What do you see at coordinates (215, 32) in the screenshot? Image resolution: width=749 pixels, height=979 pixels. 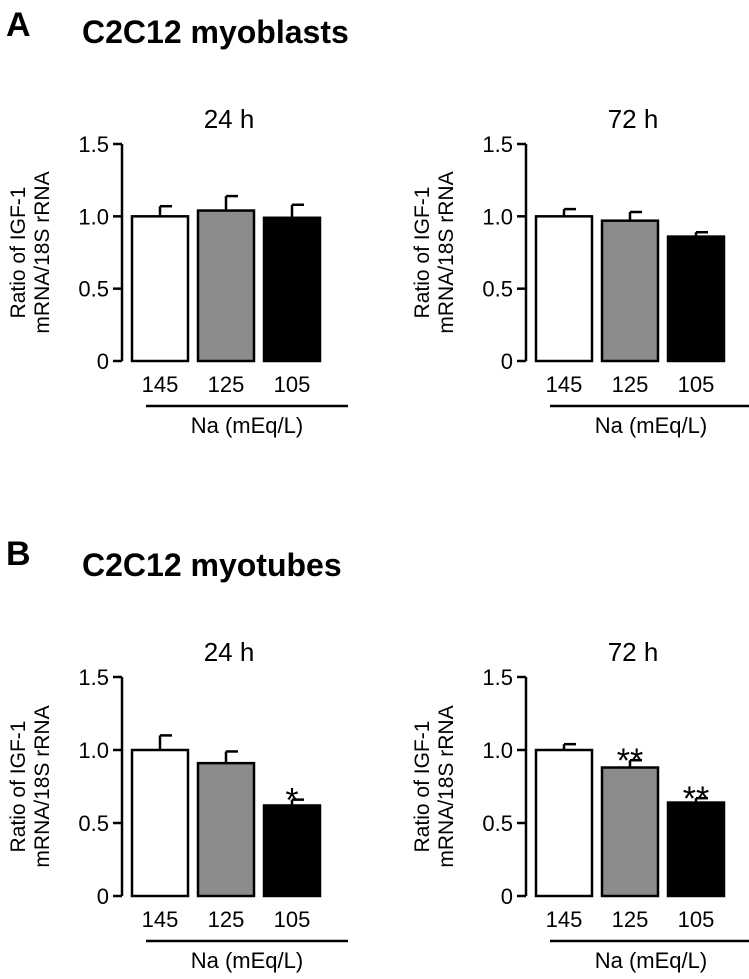 I see `panel-title-a: C2C12 myoblasts` at bounding box center [215, 32].